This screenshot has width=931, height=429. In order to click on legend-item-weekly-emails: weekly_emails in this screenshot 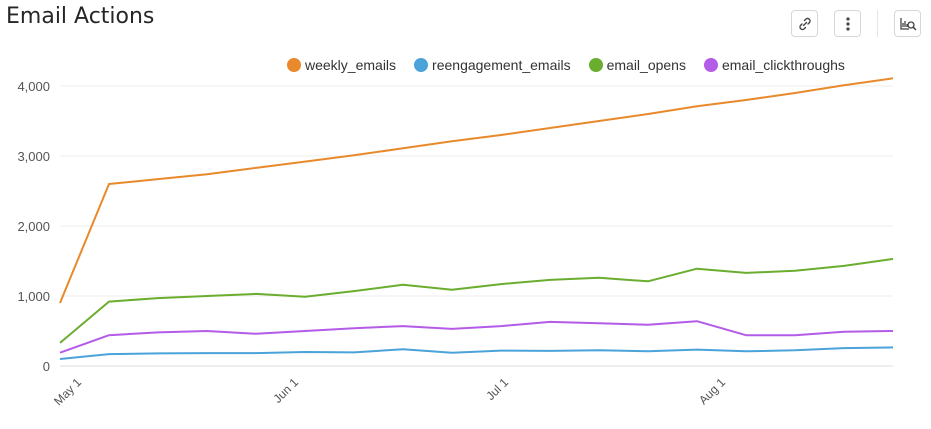, I will do `click(341, 65)`.